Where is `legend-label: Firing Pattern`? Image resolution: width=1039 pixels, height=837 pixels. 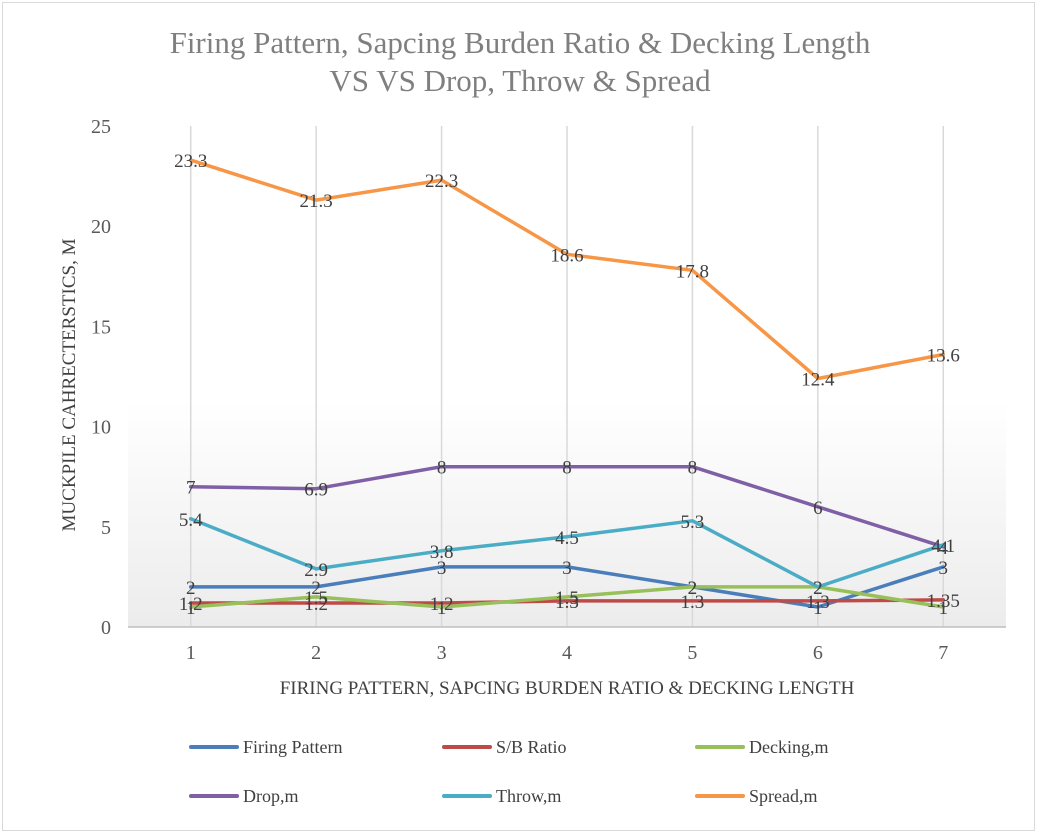
legend-label: Firing Pattern is located at coordinates (293, 747).